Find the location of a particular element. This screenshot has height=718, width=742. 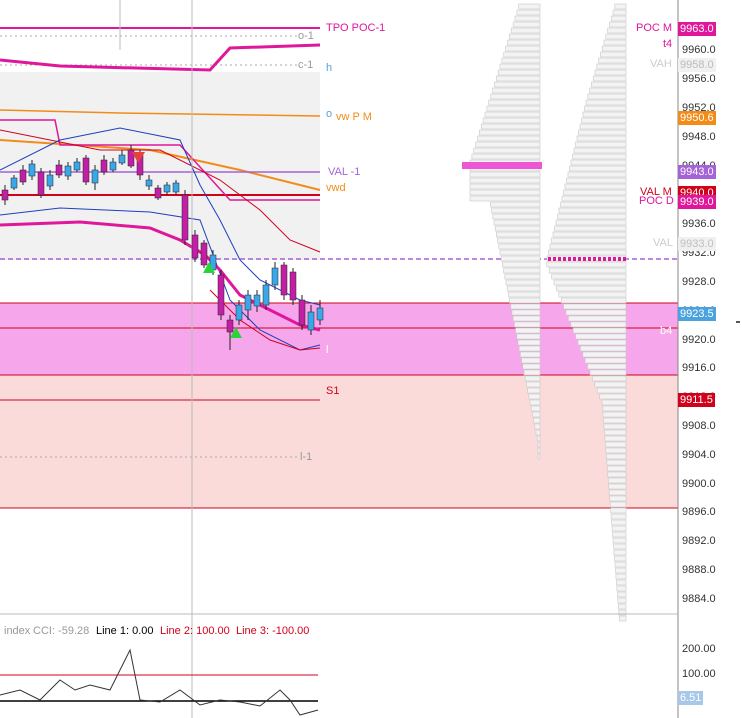

candles-group is located at coordinates (162, 247).